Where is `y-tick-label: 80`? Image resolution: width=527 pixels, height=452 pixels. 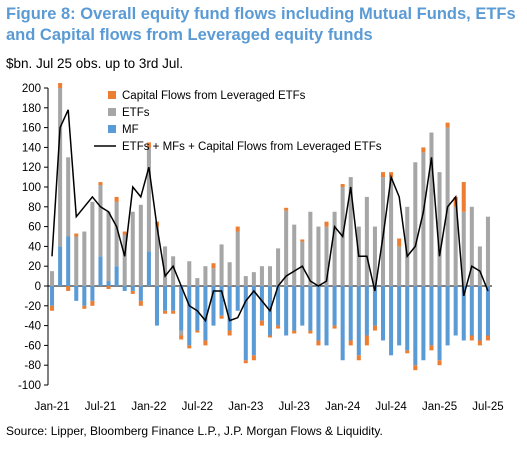 y-tick-label: 80 is located at coordinates (34, 208).